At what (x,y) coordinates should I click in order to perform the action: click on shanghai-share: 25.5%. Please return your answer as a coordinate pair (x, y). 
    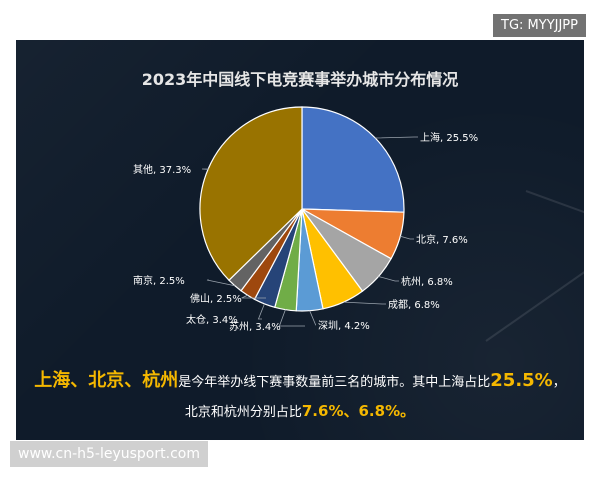
    Looking at the image, I should click on (521, 380).